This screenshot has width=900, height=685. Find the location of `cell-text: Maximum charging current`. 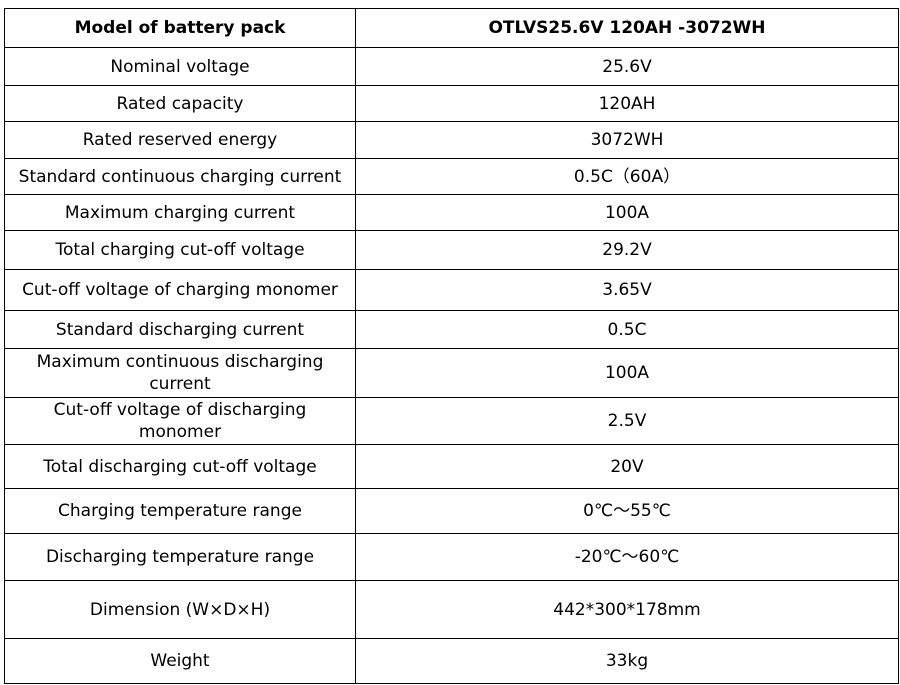

cell-text: Maximum charging current is located at coordinates (180, 212).